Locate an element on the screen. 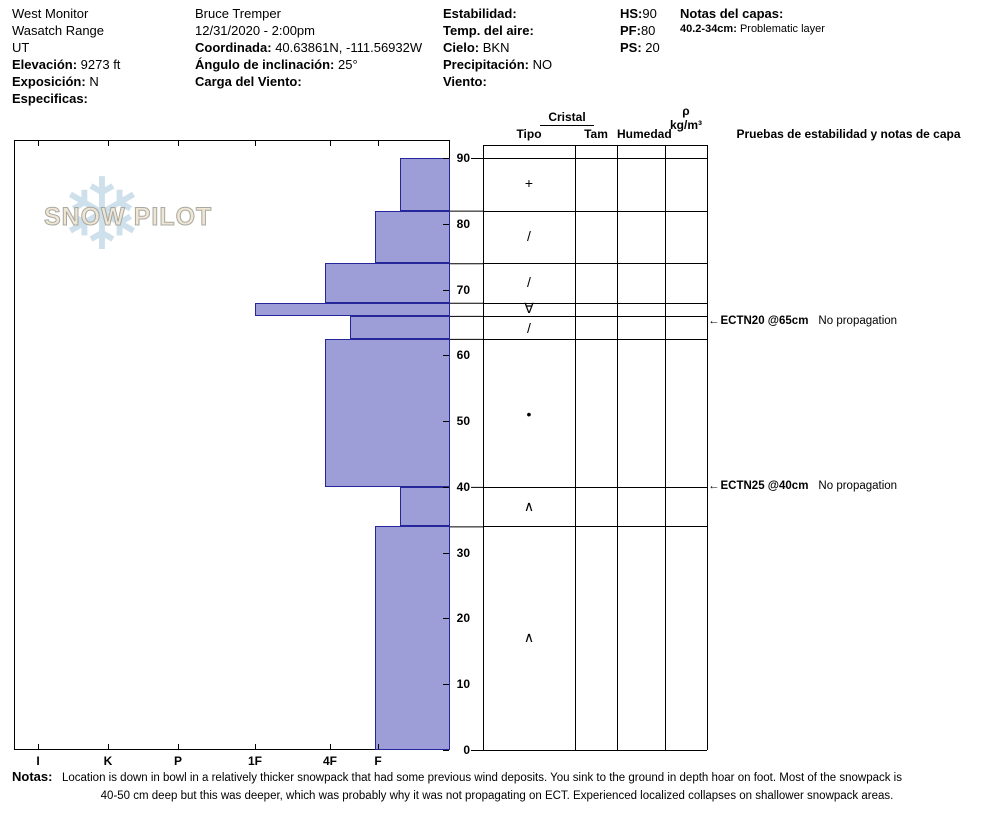  stability-test-note: ←ECTN25 @40cm No propagation is located at coordinates (802, 486).